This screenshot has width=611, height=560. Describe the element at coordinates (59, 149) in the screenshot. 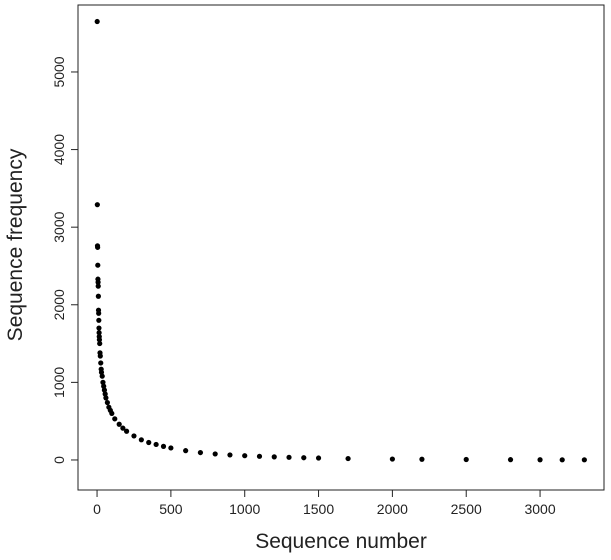

I see `y-tick-label: 4000` at that location.